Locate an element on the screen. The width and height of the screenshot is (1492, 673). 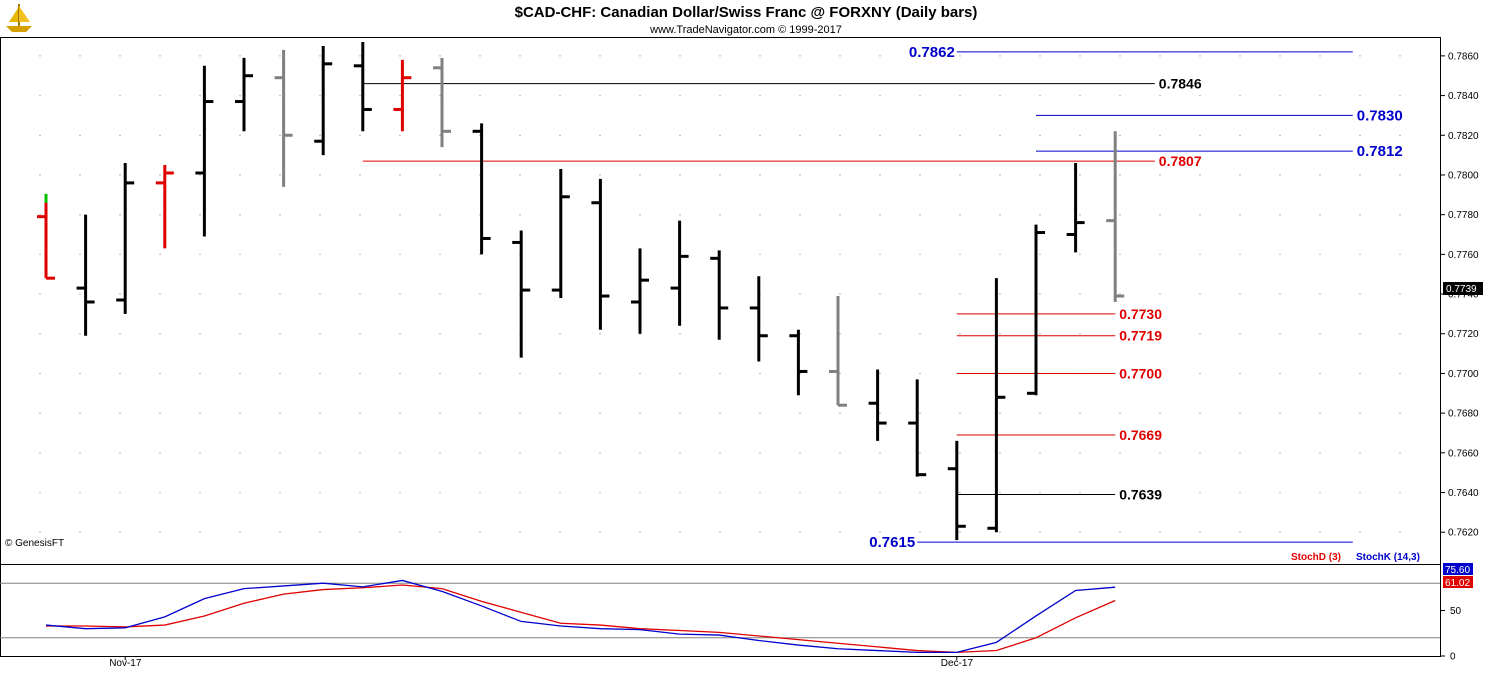
sailing-ship-icon is located at coordinates (19, 18).